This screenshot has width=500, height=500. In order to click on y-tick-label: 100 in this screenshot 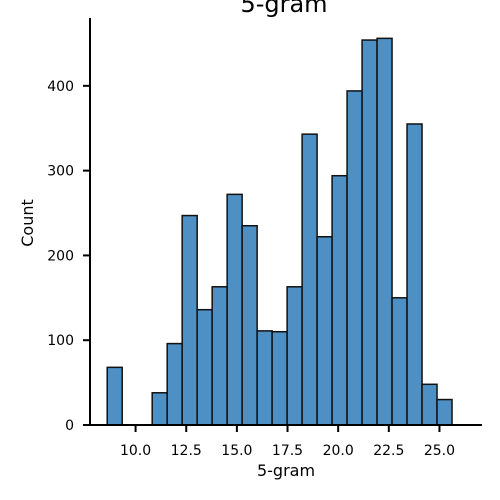, I will do `click(60, 341)`.